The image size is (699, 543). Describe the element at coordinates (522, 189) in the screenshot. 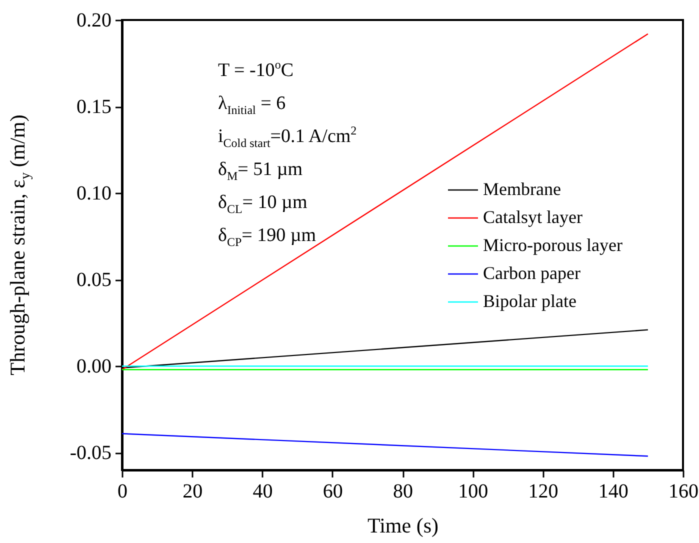

I see `legend-label: Membrane` at that location.